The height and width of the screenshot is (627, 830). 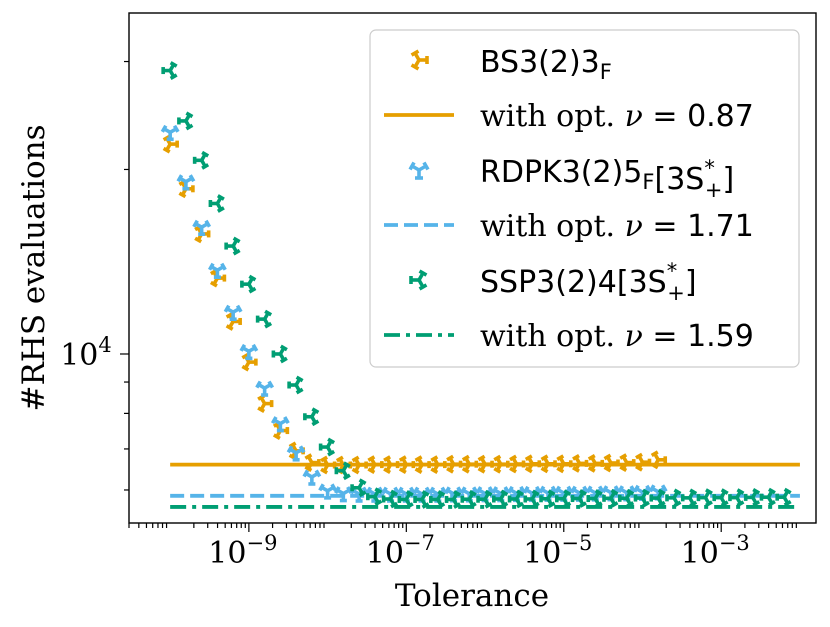 What do you see at coordinates (242, 551) in the screenshot?
I see `x-tick-label: 10⁻⁹` at bounding box center [242, 551].